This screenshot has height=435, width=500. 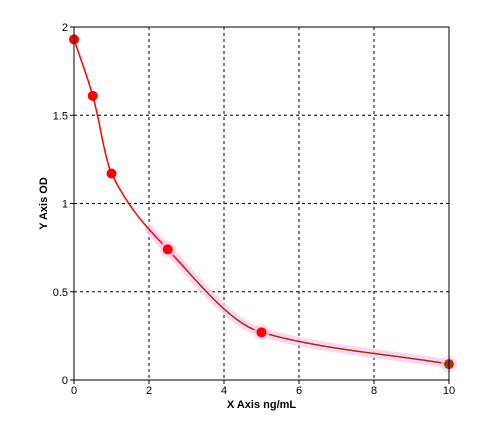 What do you see at coordinates (374, 391) in the screenshot?
I see `x-tick-label: 8` at bounding box center [374, 391].